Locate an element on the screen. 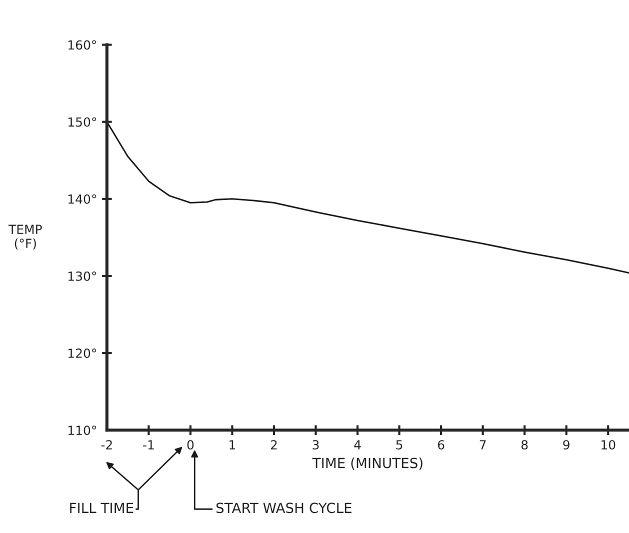 Image resolution: width=629 pixels, height=533 pixels. y-axis-title: TEMP (°F) is located at coordinates (25, 237).